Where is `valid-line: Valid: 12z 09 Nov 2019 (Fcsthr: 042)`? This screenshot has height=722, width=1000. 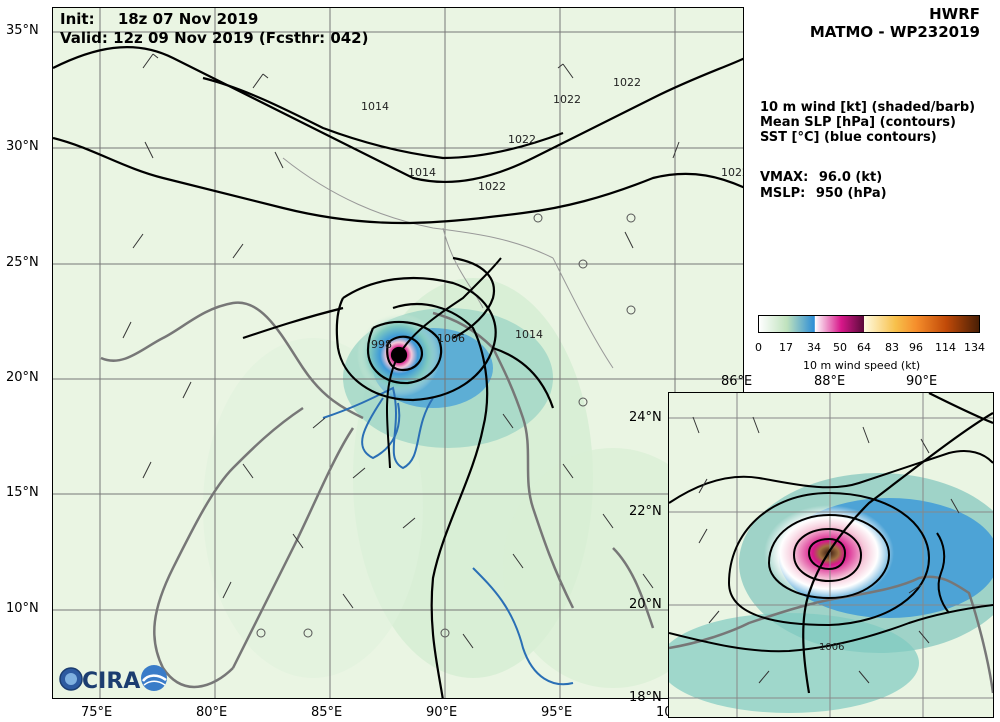
valid-line: Valid: 12z 09 Nov 2019 (Fcsthr: 042) is located at coordinates (214, 38).